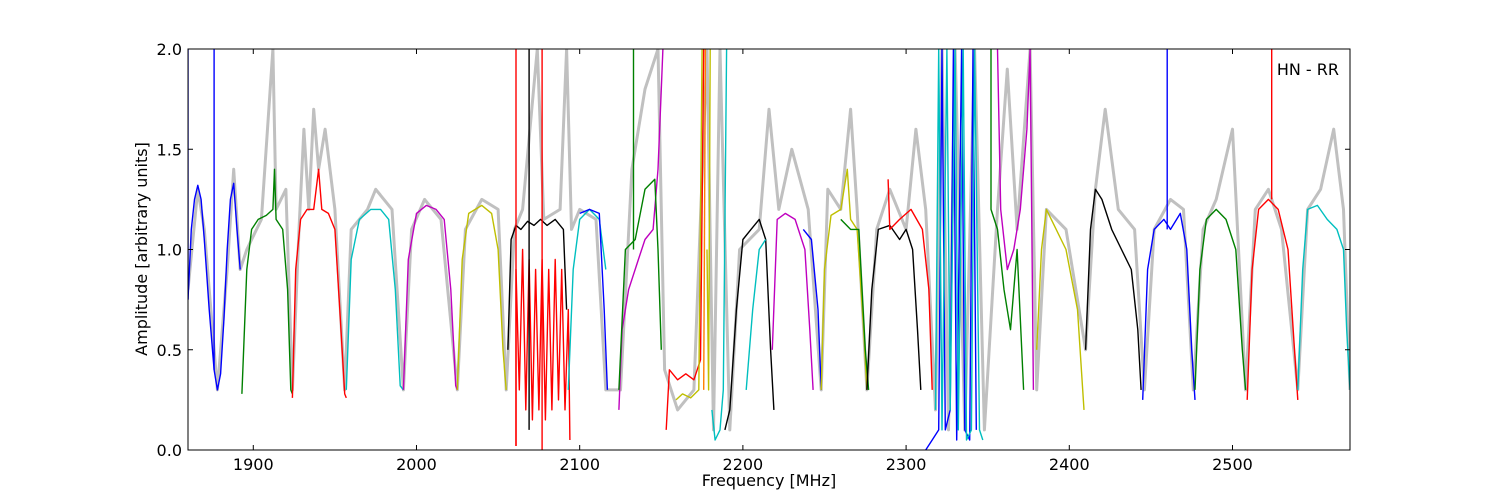  I want to click on chart-annotation: HN - RR, so click(1308, 69).